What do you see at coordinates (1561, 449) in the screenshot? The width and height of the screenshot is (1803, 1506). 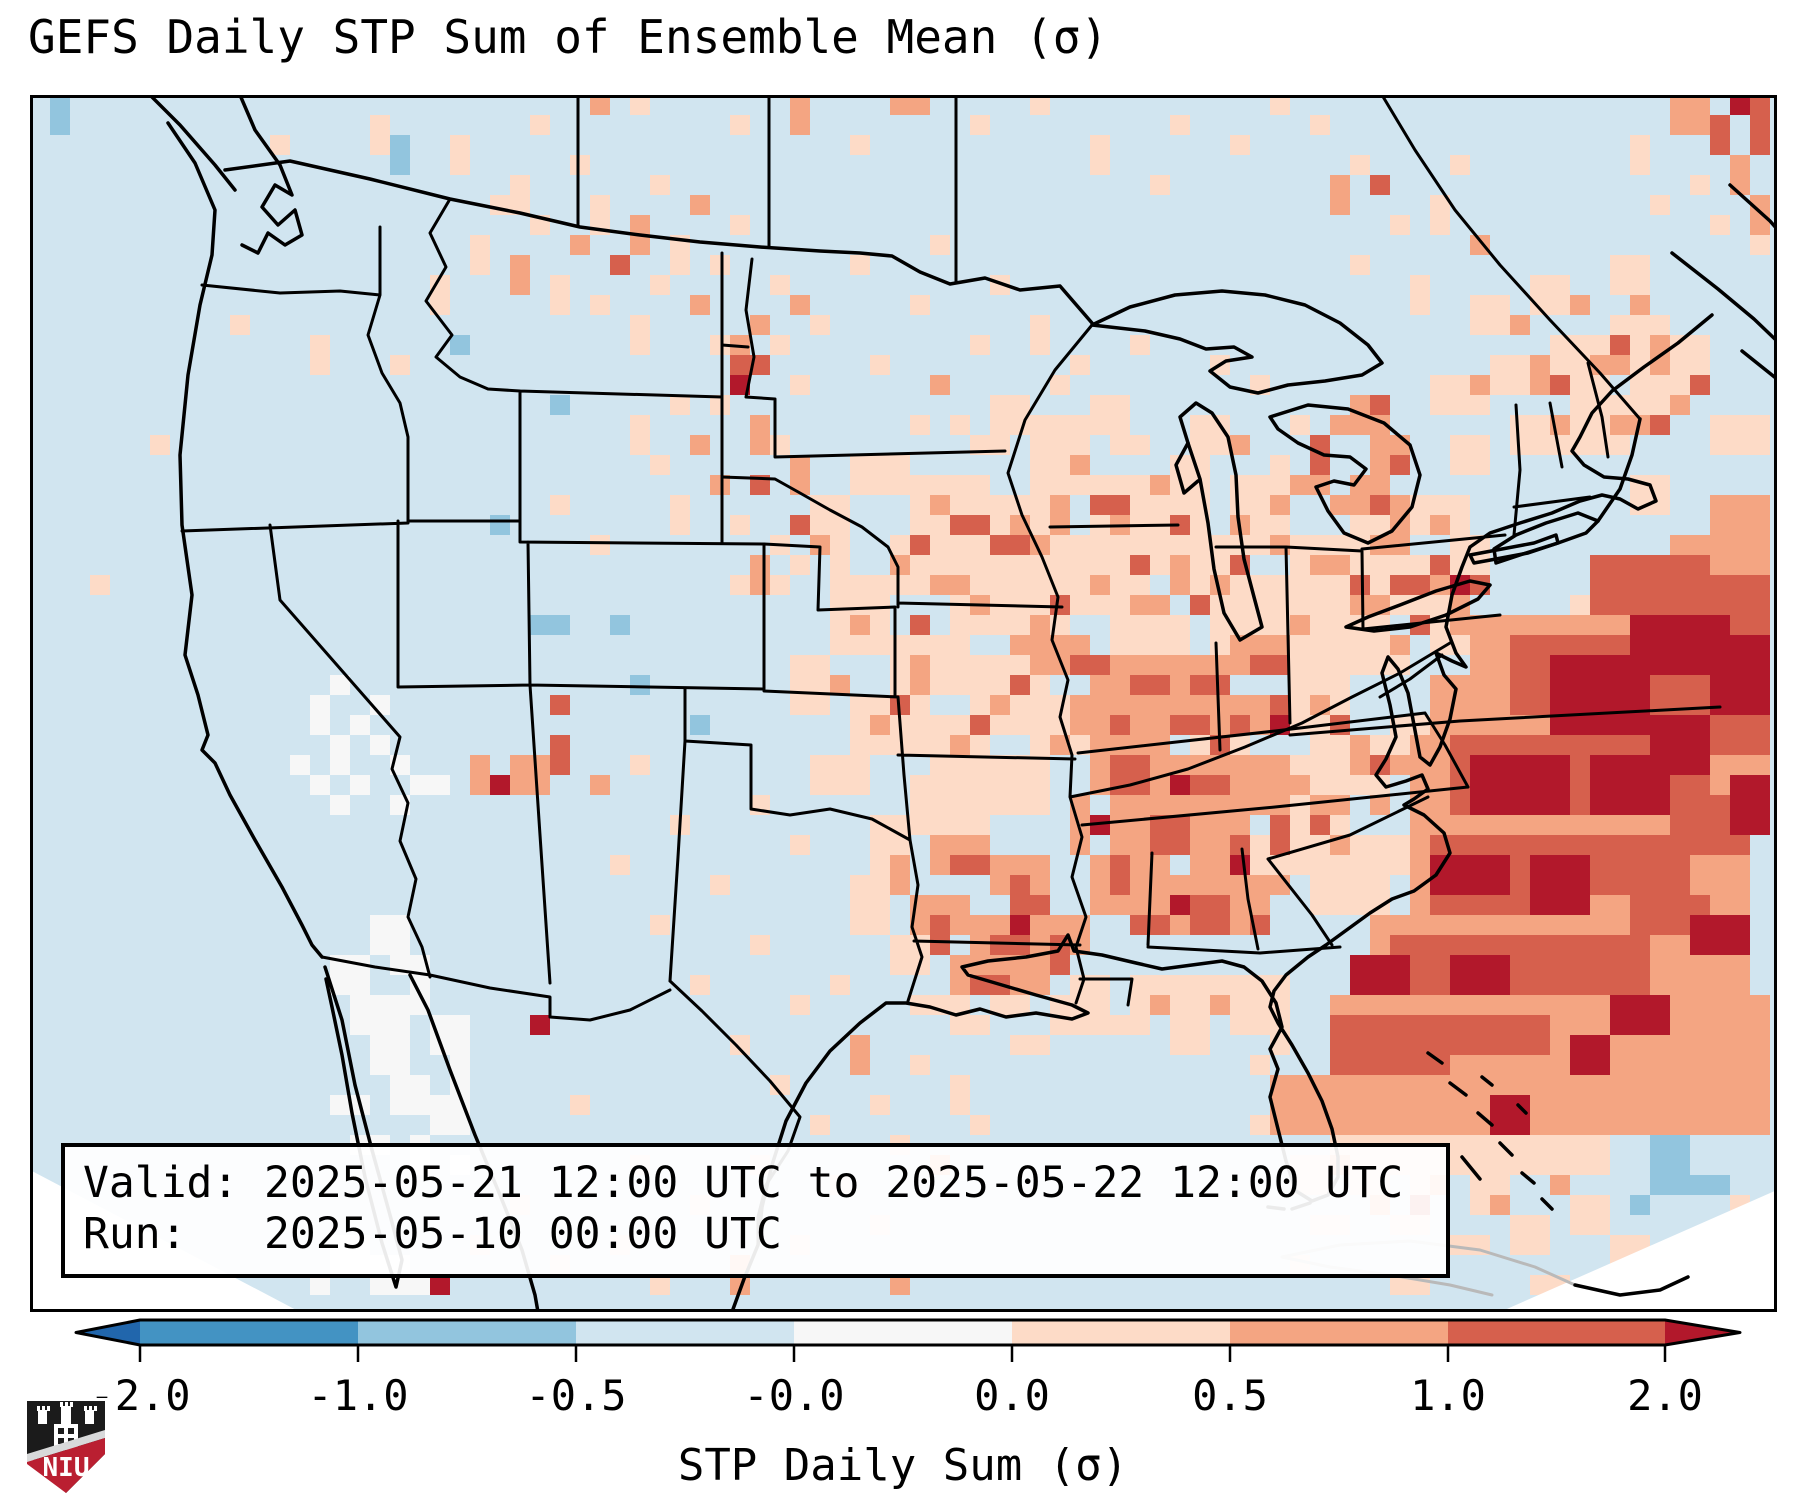 I see `state-borders-northeast` at bounding box center [1561, 449].